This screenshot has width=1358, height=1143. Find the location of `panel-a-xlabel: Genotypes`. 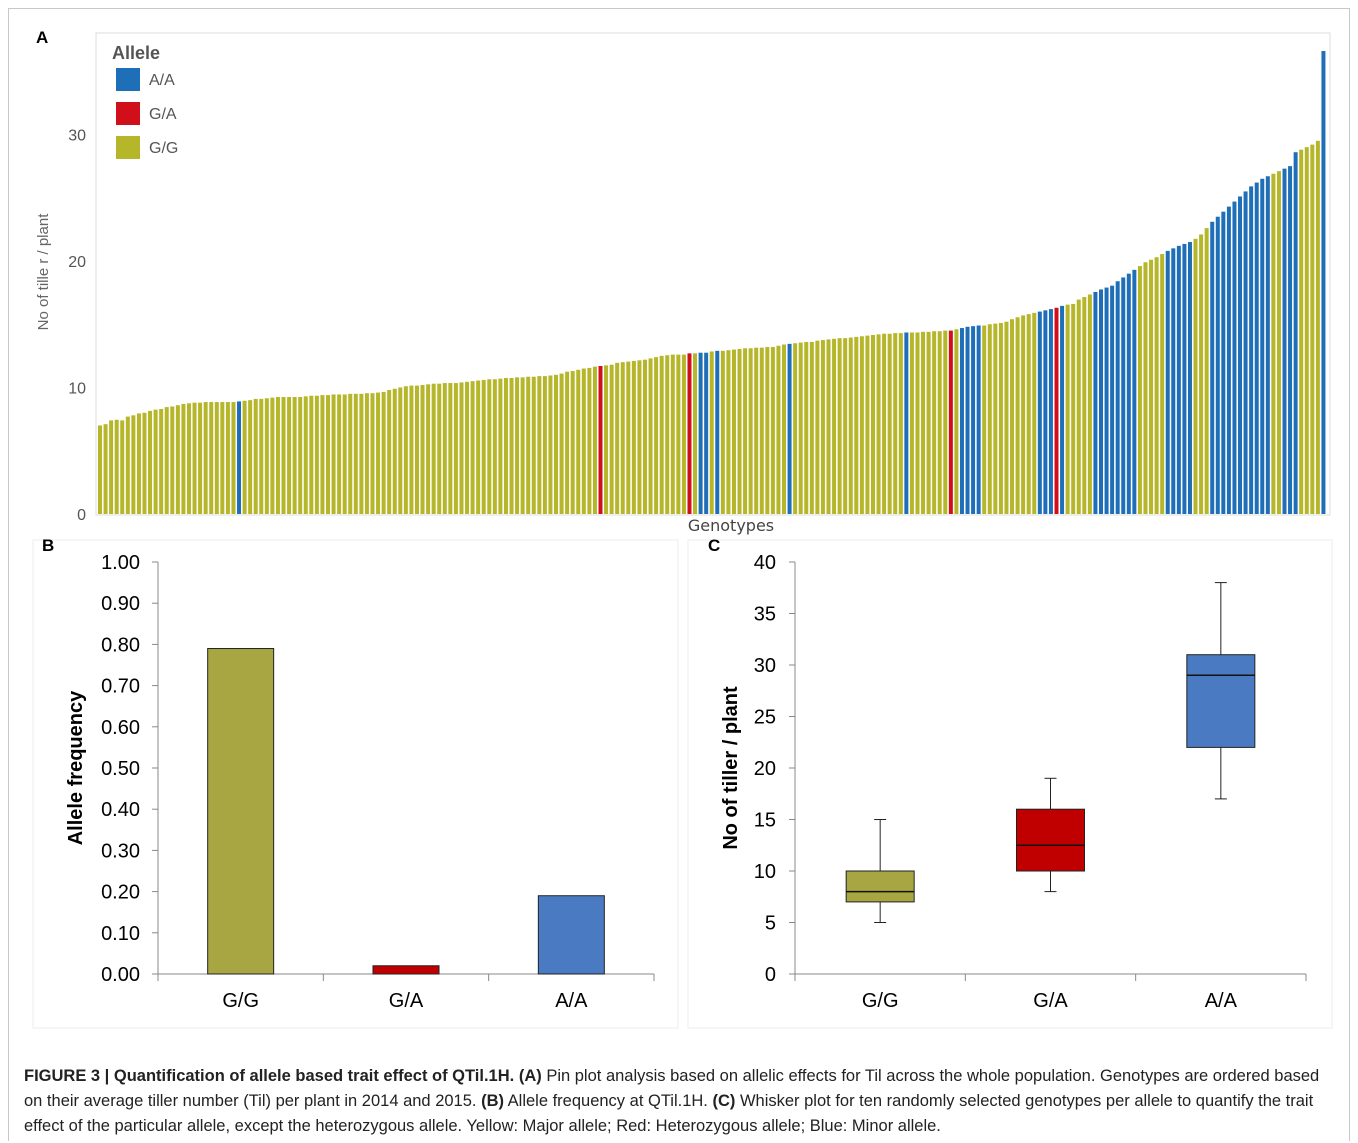

panel-a-xlabel: Genotypes is located at coordinates (731, 525).